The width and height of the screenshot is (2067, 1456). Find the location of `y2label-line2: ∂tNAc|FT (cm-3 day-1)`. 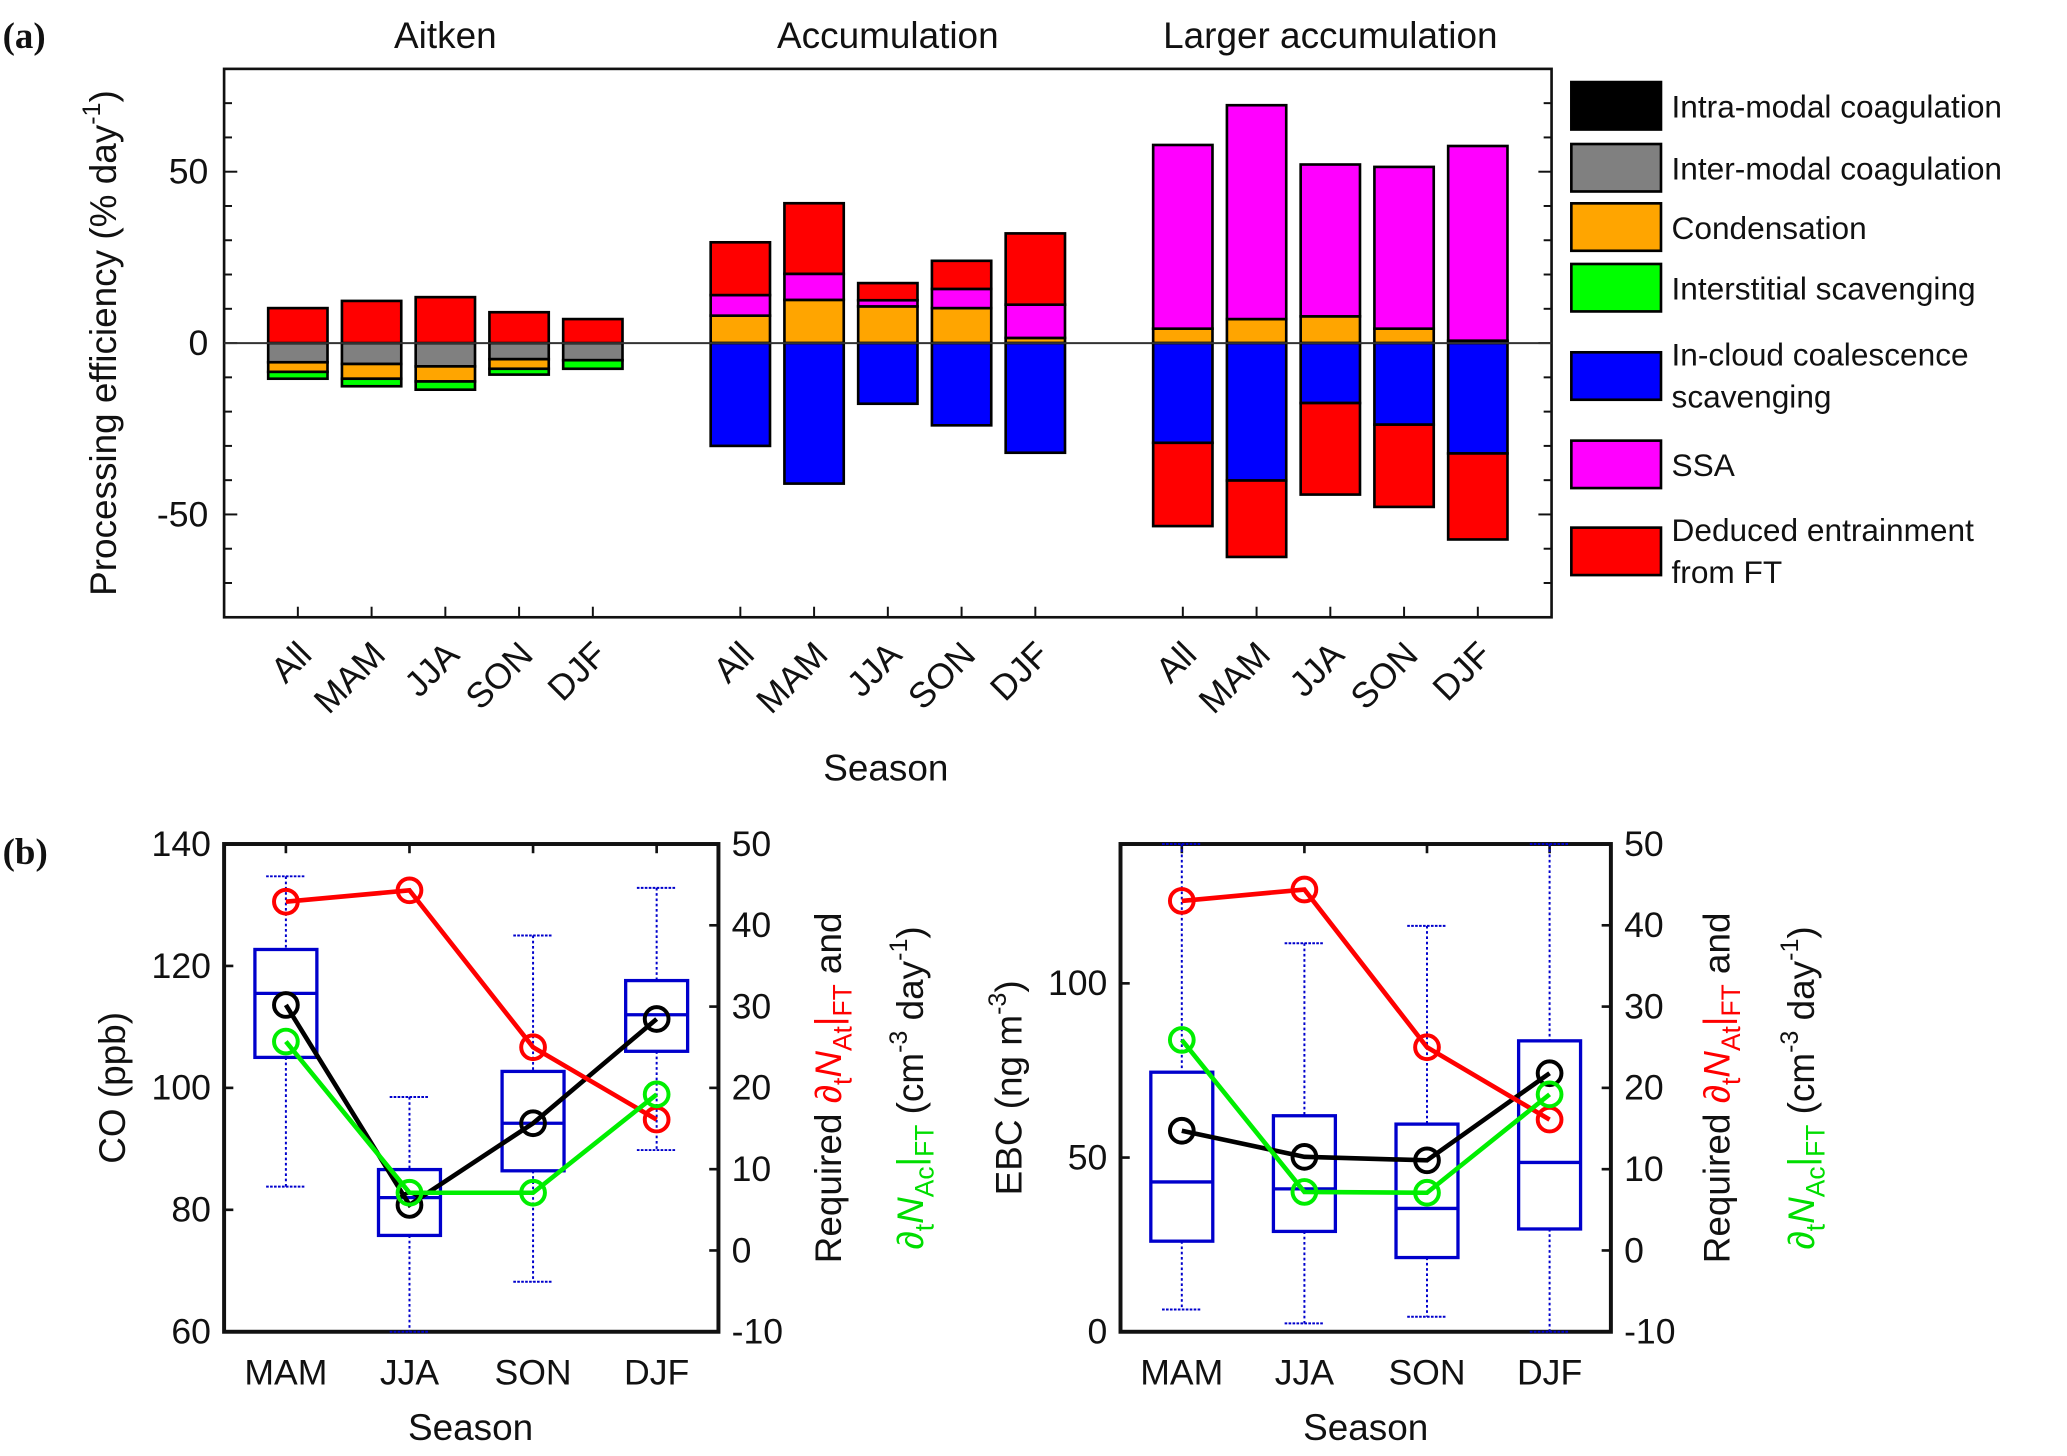

y2label-line2: ∂tNAc|FT (cm-3 day-1) is located at coordinates (1803, 1087).